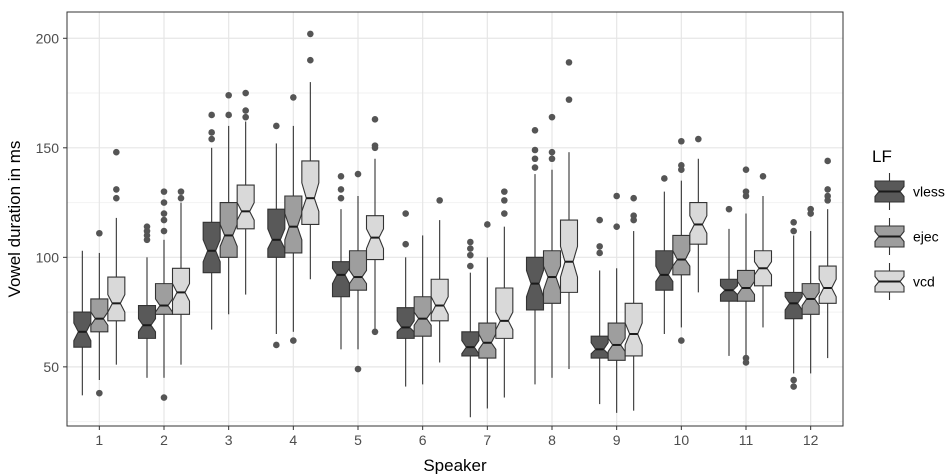  What do you see at coordinates (617, 440) in the screenshot?
I see `x-tick-label: 9` at bounding box center [617, 440].